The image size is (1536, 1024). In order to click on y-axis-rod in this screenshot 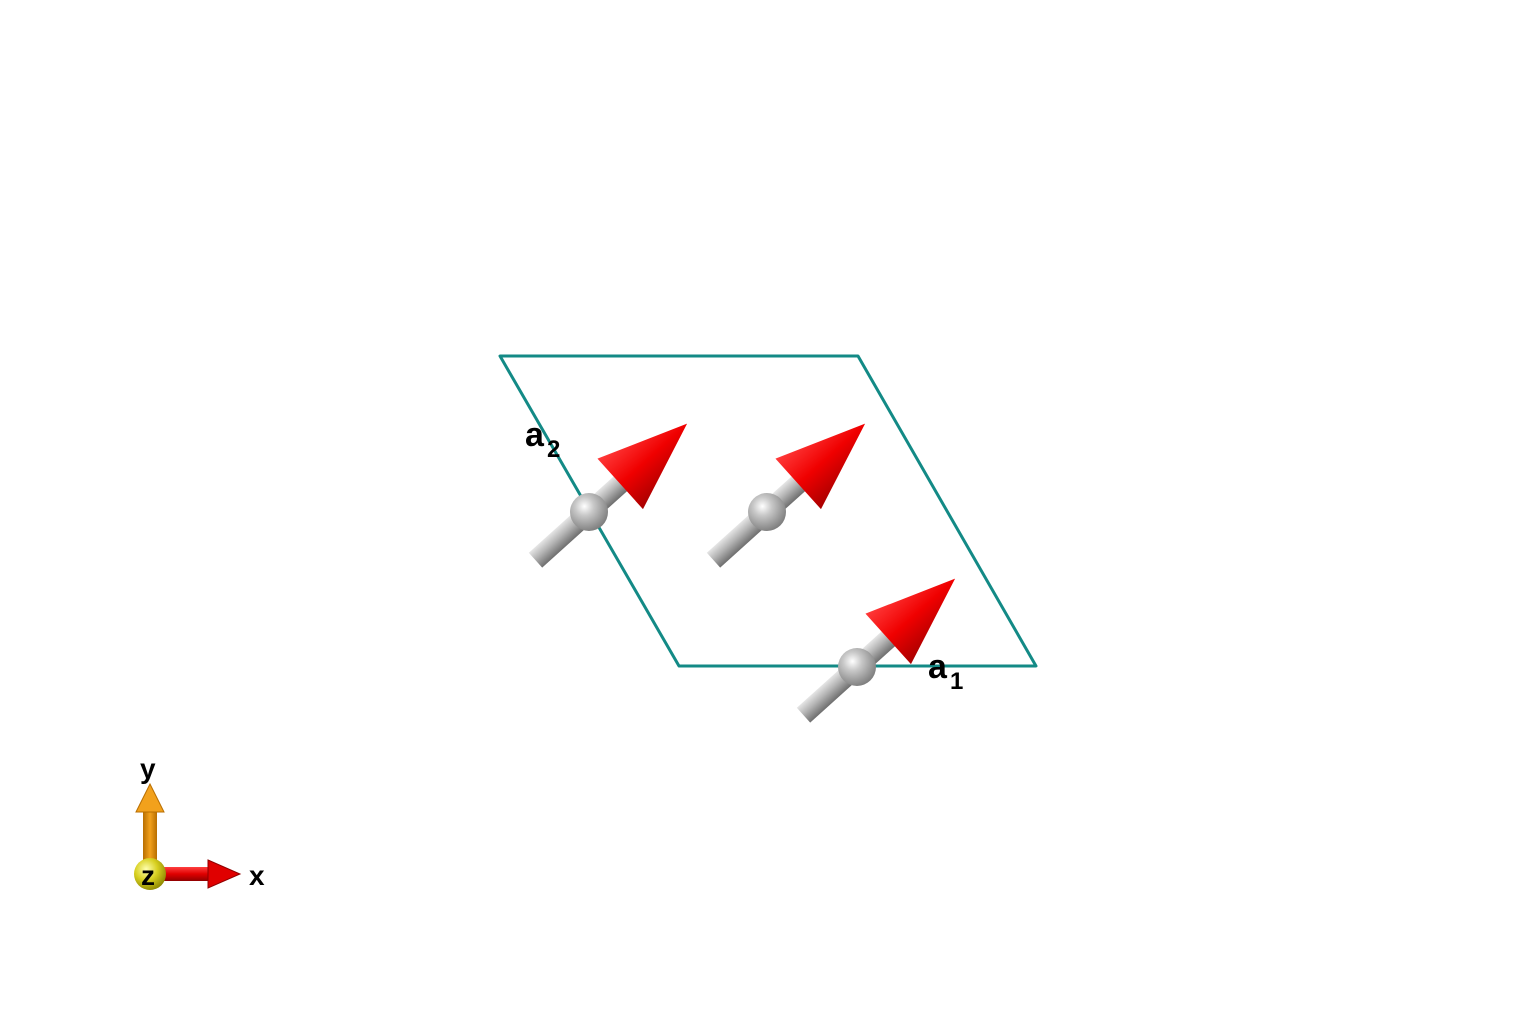, I will do `click(150, 840)`.